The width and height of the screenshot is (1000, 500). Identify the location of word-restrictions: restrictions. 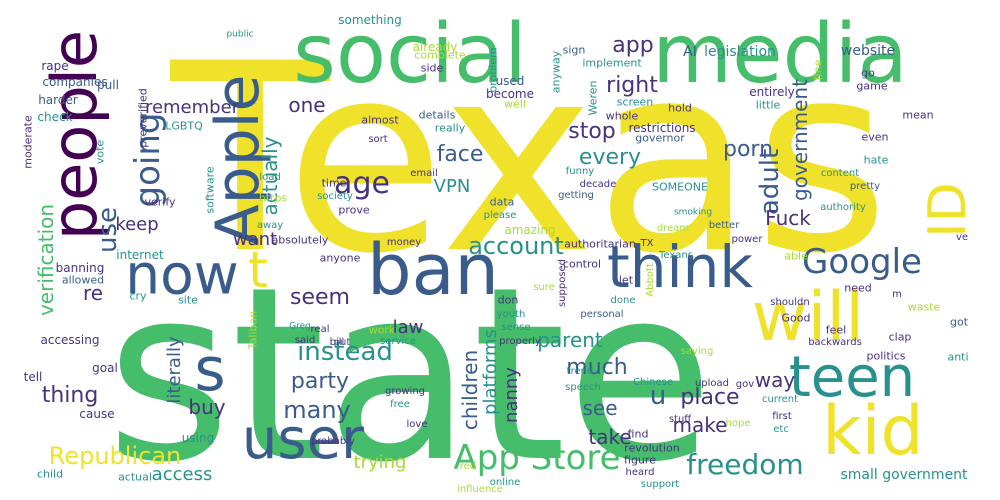
(662, 128).